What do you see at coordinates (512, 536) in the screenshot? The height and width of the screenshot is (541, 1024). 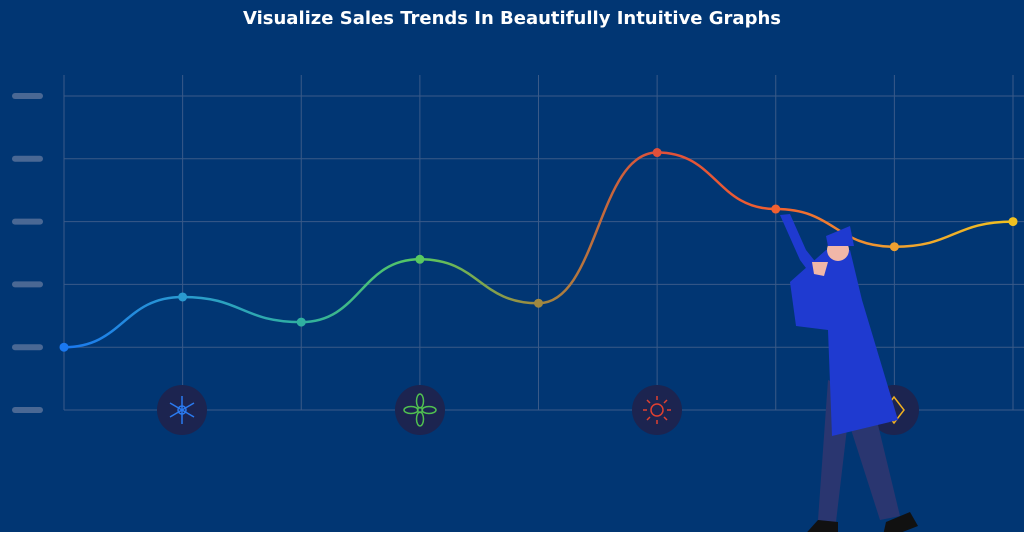 I see `bottom-strip` at bounding box center [512, 536].